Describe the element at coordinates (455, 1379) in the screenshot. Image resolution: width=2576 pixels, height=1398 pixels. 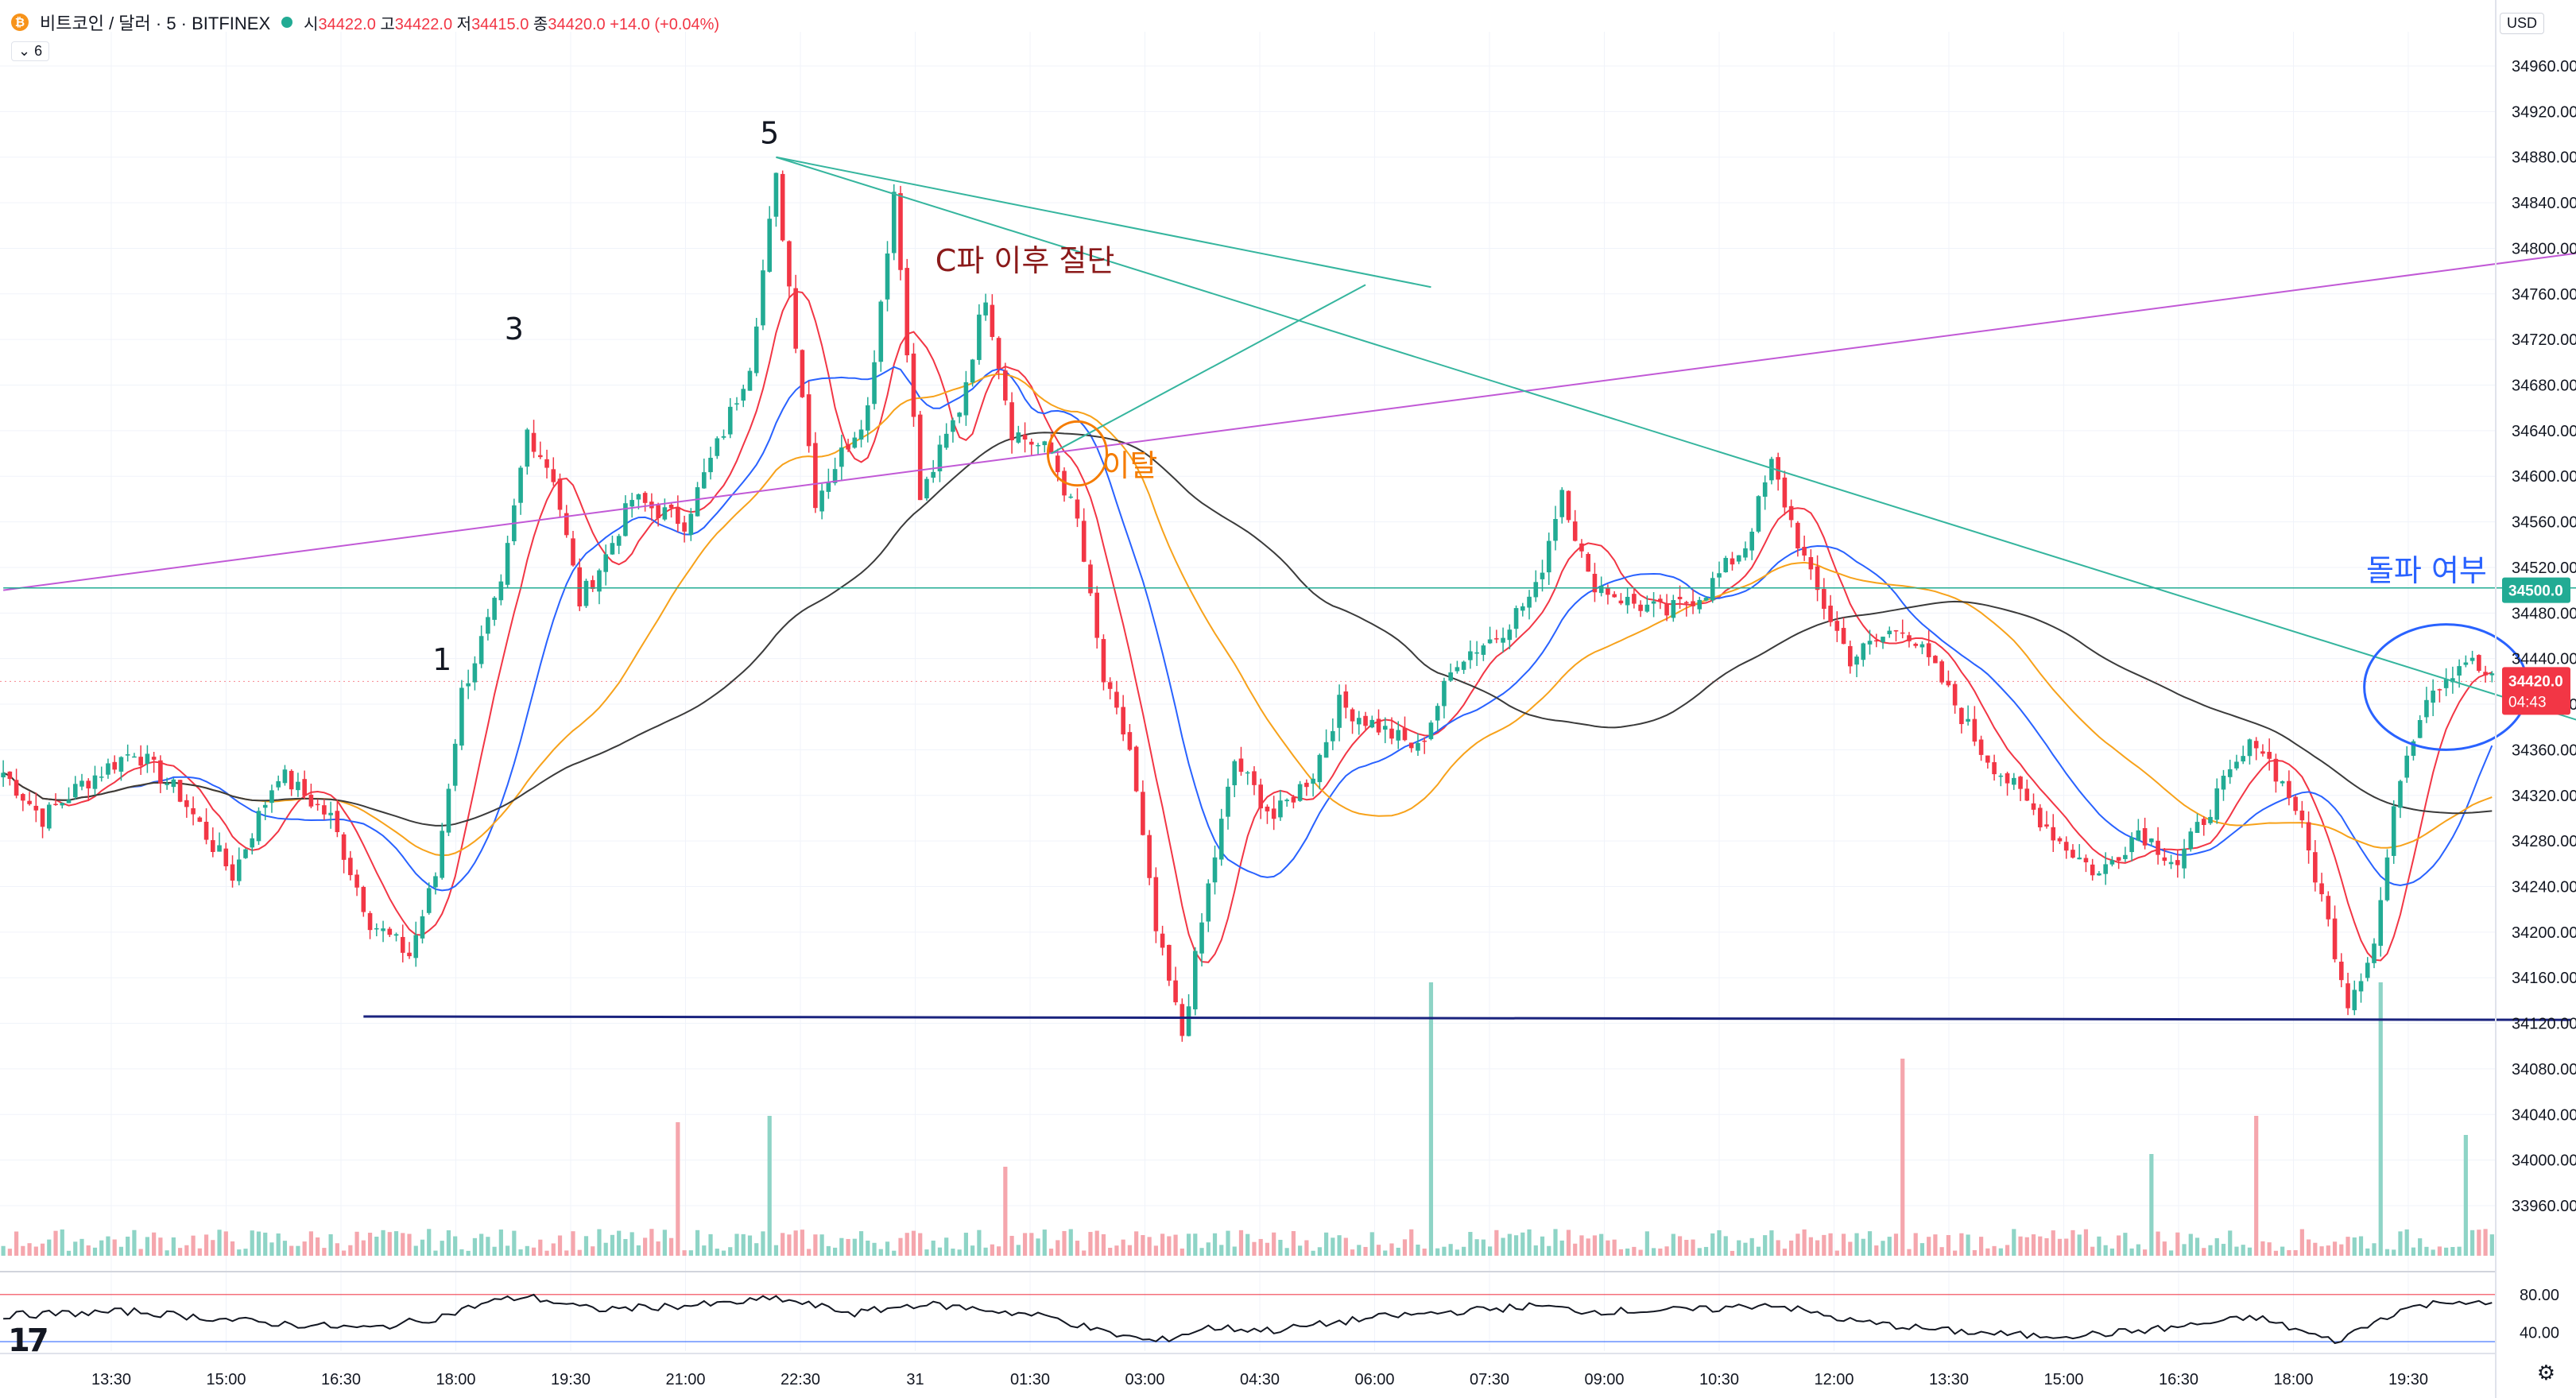
I see `time-tick-label: 18:00` at that location.